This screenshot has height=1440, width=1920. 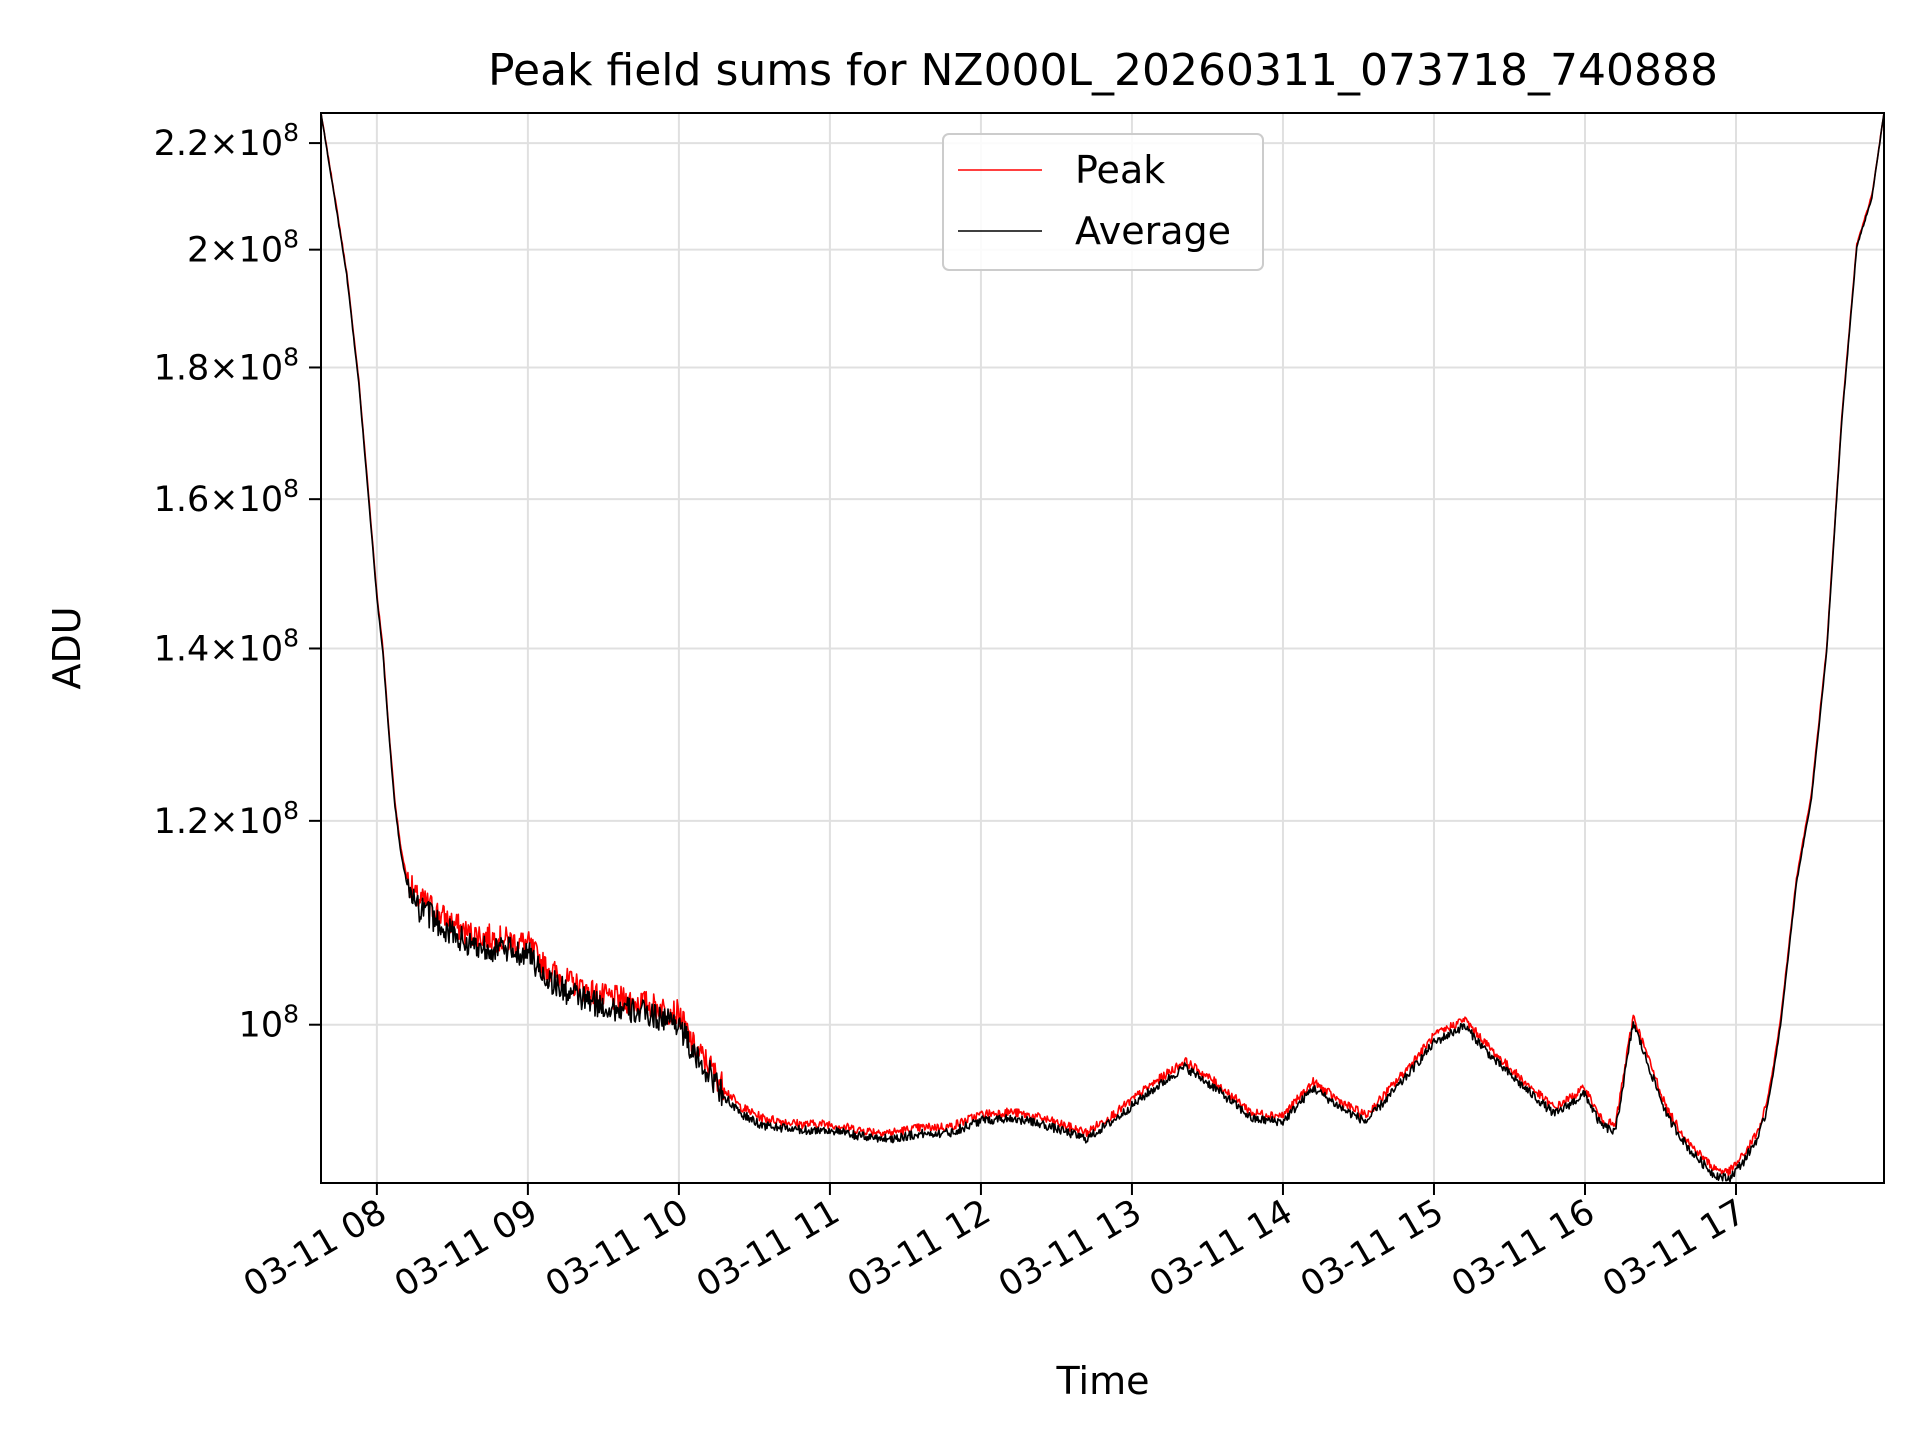 What do you see at coordinates (226, 646) in the screenshot?
I see `y-tick-label: 1.4×108` at bounding box center [226, 646].